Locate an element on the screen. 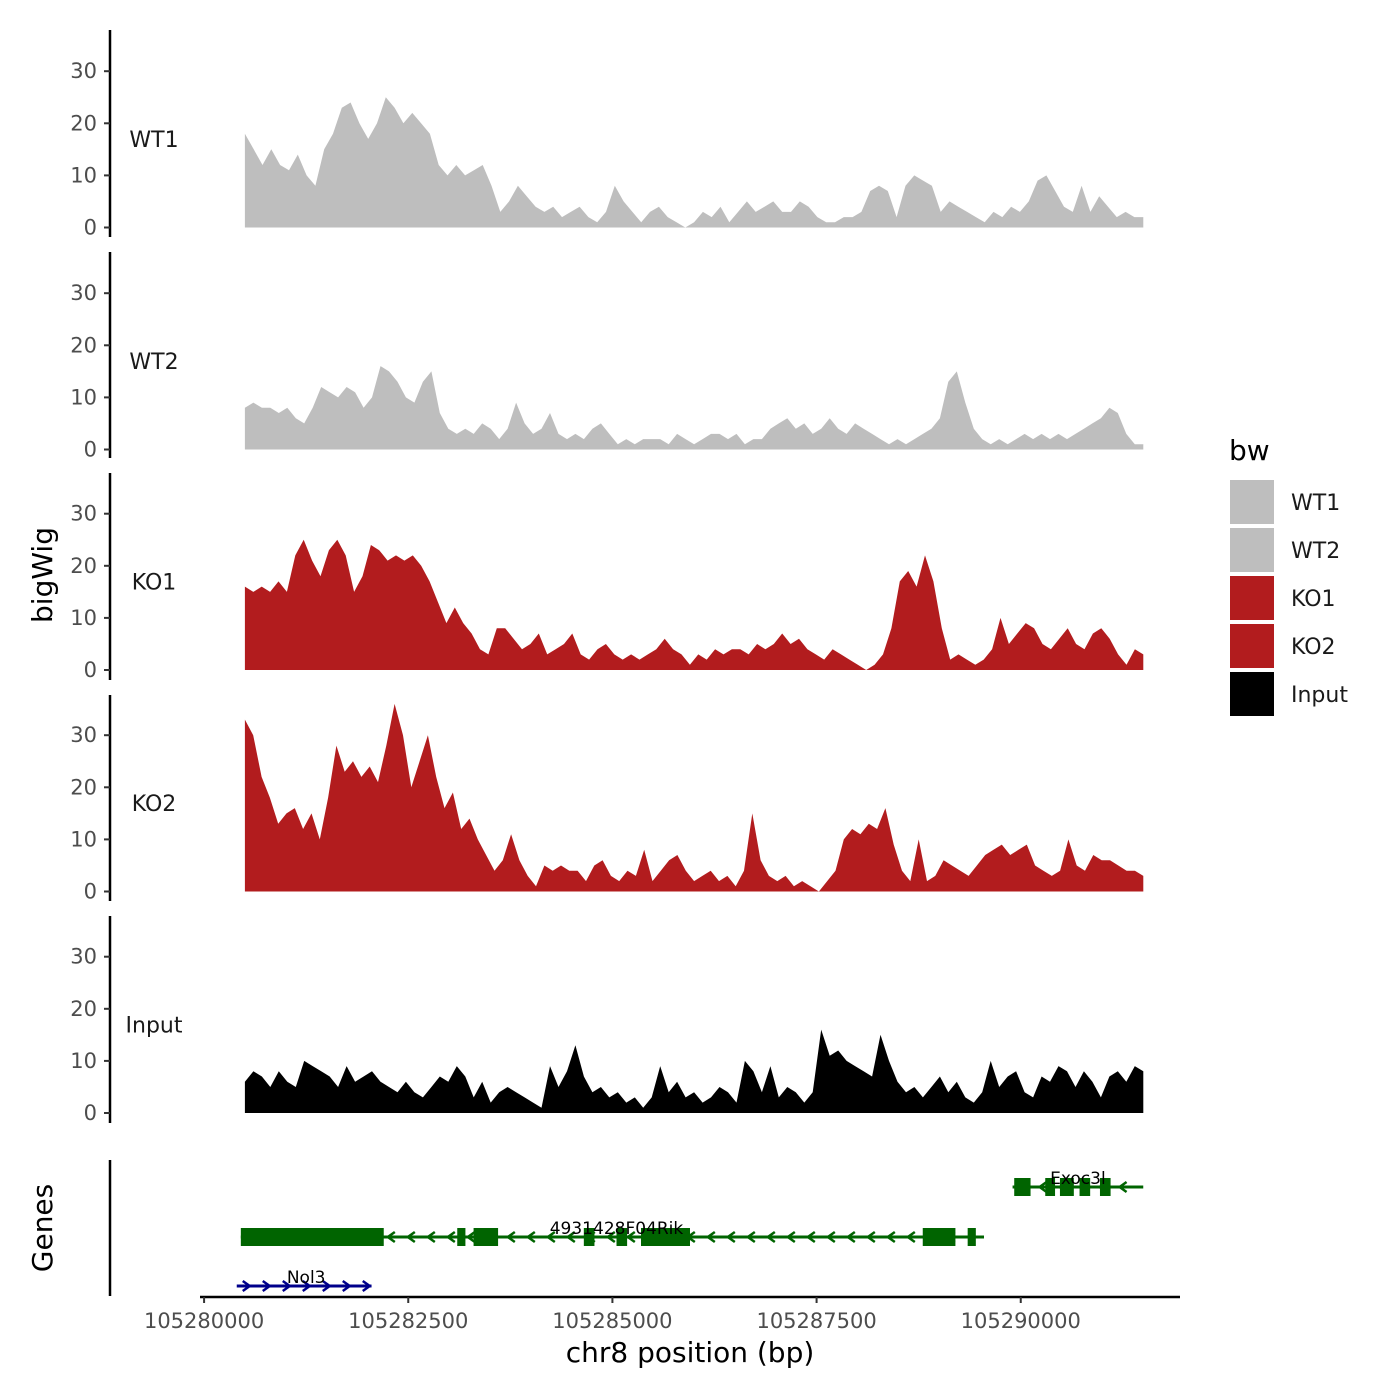  track-label: KO1 is located at coordinates (154, 582).